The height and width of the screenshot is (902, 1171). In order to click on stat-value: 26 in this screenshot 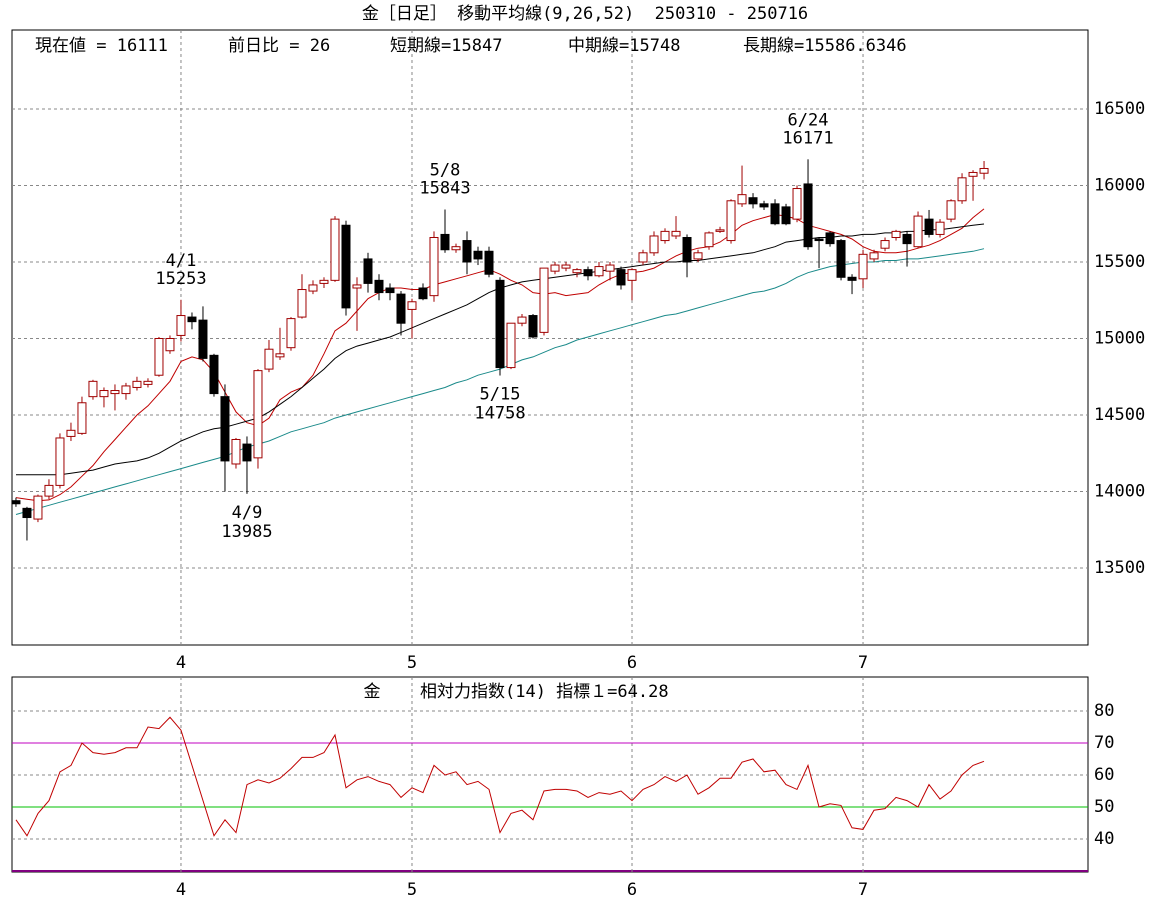, I will do `click(320, 46)`.